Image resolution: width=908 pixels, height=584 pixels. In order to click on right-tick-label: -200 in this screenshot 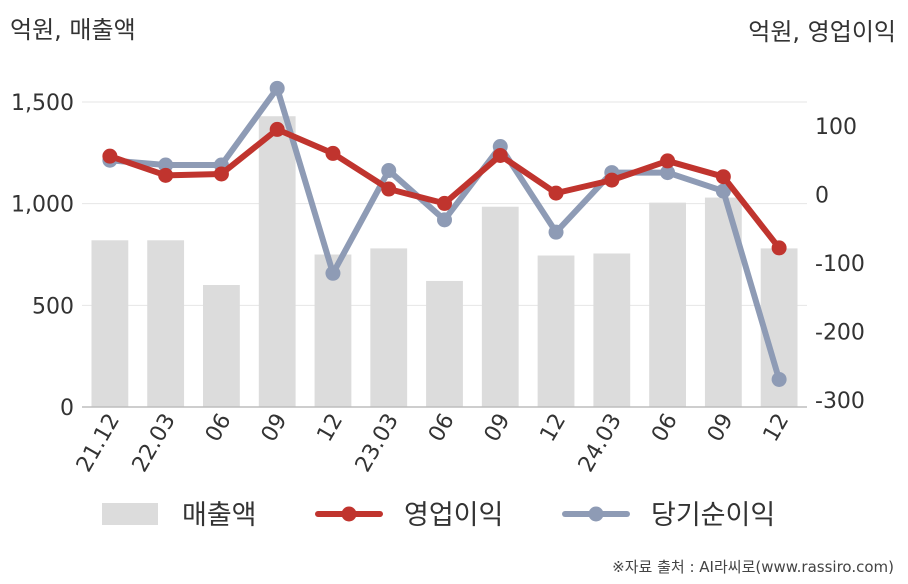, I will do `click(840, 333)`.